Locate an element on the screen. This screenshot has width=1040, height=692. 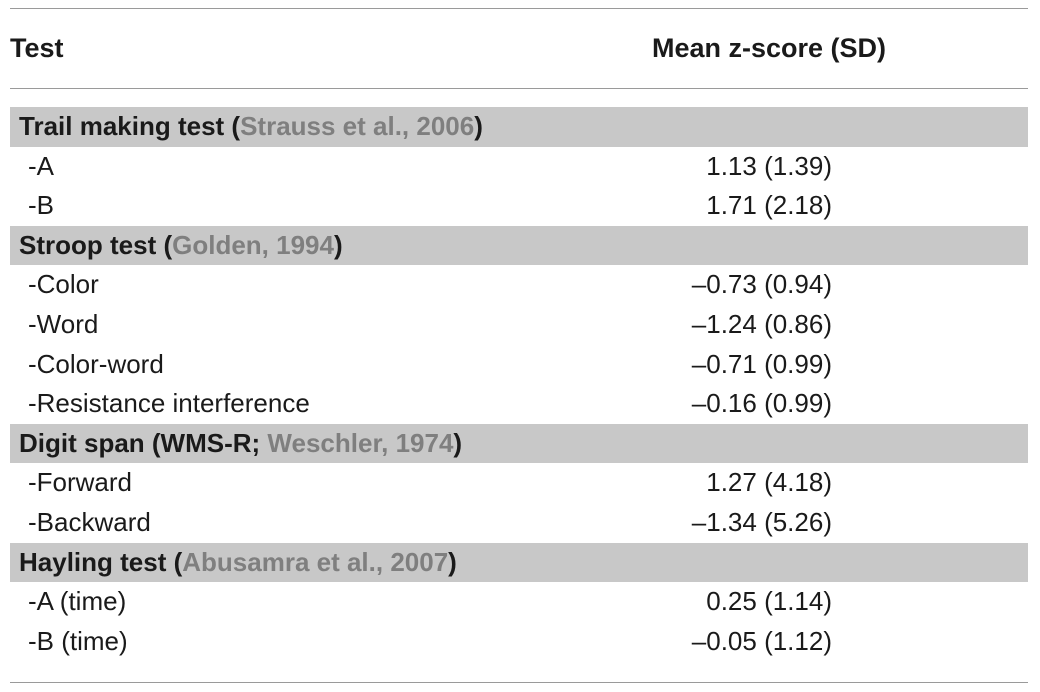
table-row: -Resistance interference –0.16 (0.99) is located at coordinates (519, 404).